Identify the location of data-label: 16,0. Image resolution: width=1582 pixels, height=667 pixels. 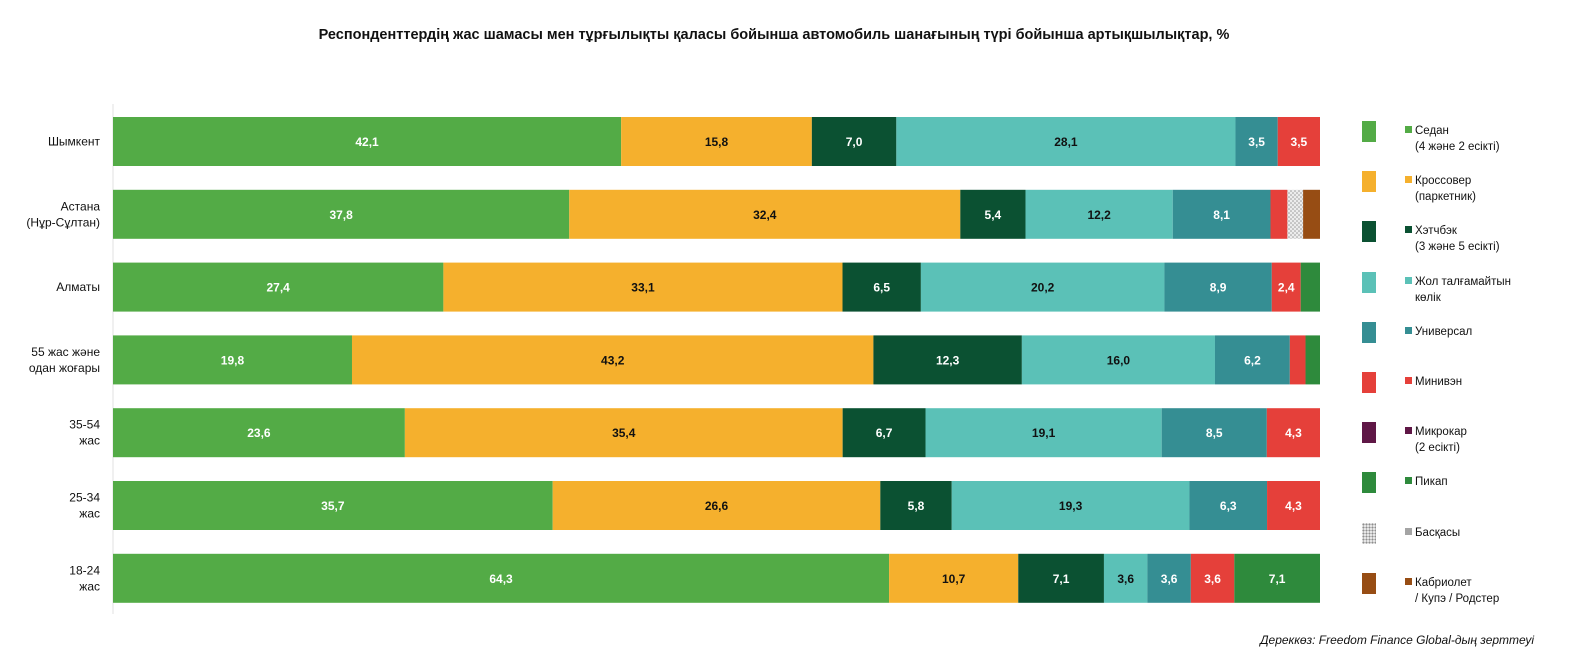
(1119, 360).